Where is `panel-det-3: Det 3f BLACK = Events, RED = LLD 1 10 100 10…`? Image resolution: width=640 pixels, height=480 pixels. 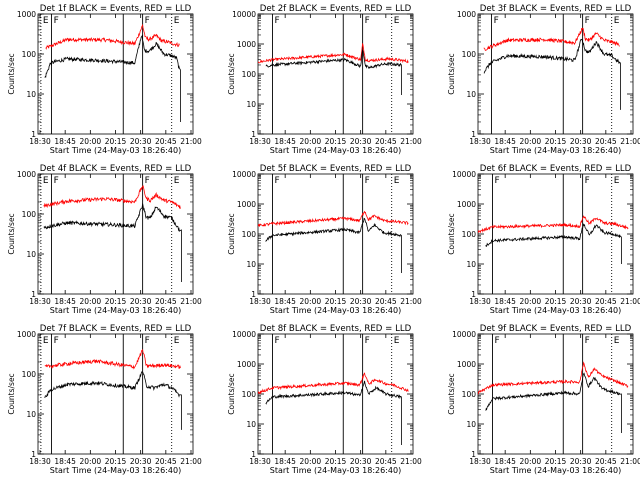 panel-det-3: Det 3f BLACK = Events, RED = LLD 1 10 100 10… is located at coordinates (543, 79).